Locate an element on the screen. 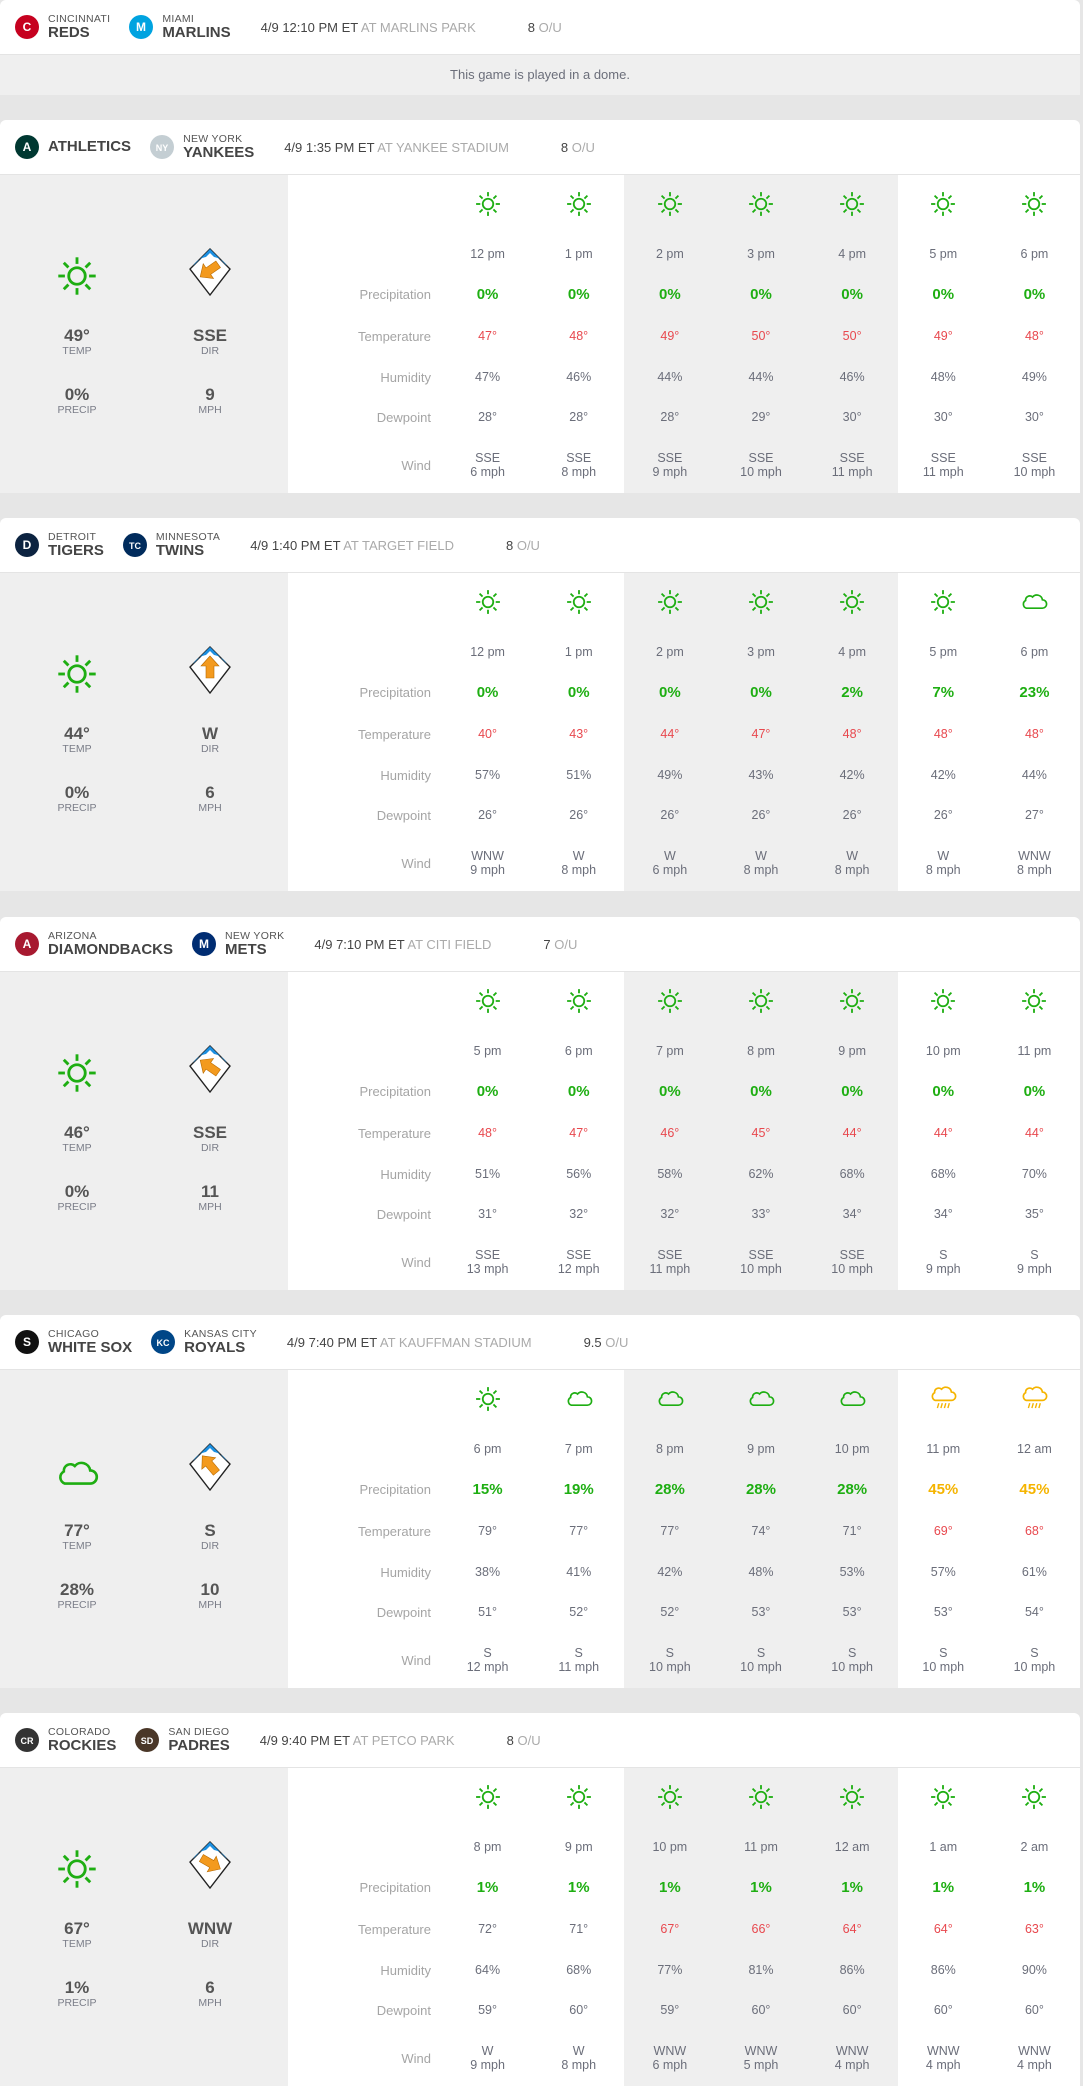  summary-precip-label: PRECIP is located at coordinates (77, 808).